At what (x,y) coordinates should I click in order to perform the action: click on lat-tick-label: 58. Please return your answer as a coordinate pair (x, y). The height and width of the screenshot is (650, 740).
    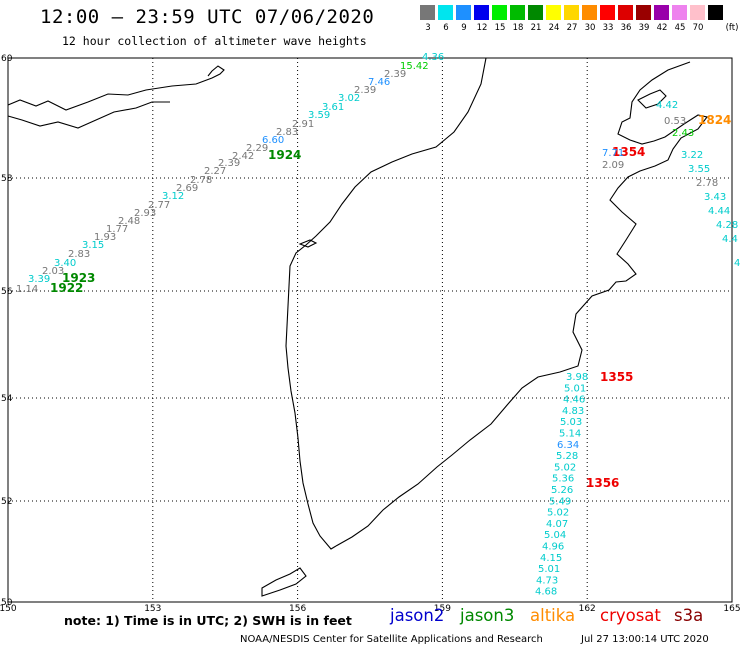
    Looking at the image, I should click on (7, 179).